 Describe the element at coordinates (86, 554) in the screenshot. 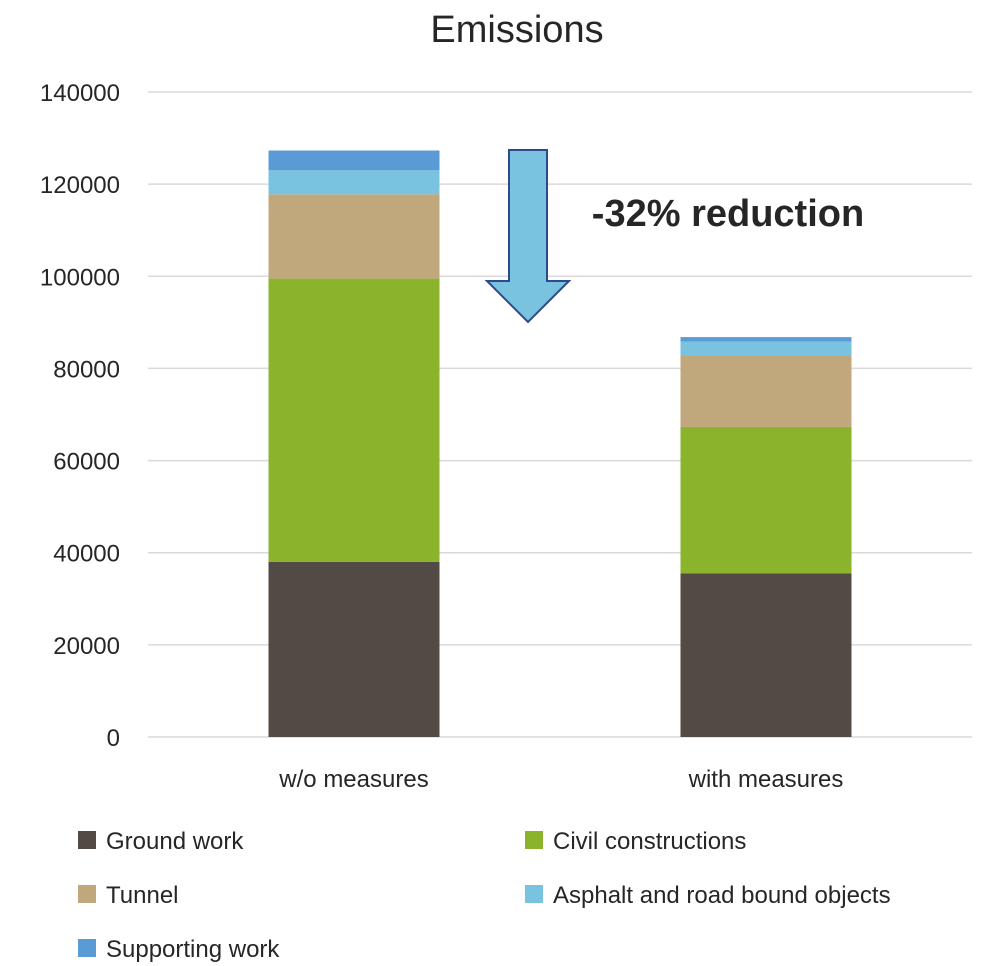

I see `y-tick-label: 40000` at that location.